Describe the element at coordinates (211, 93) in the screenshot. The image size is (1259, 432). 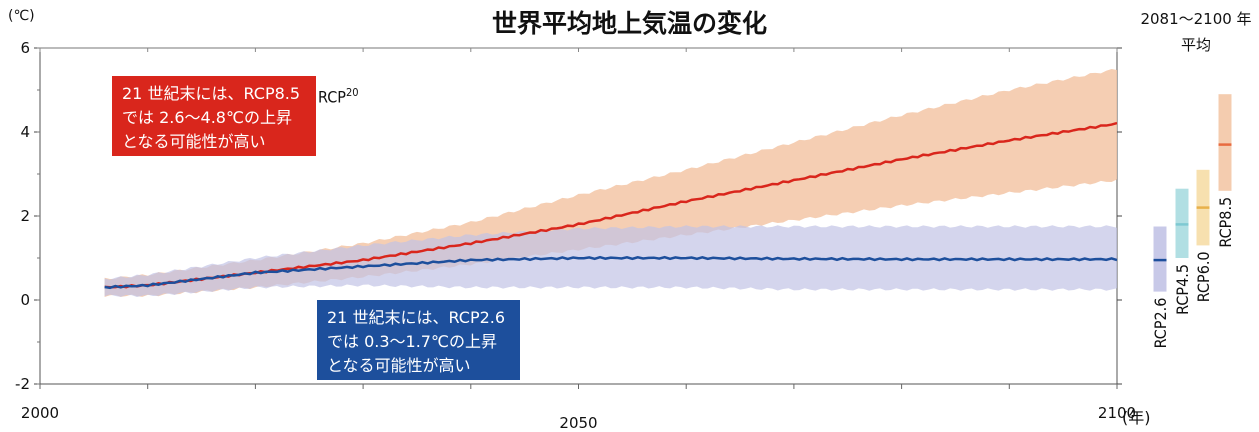
I see `rcp85-callout-line: 21 世紀末には、RCP8.5` at that location.